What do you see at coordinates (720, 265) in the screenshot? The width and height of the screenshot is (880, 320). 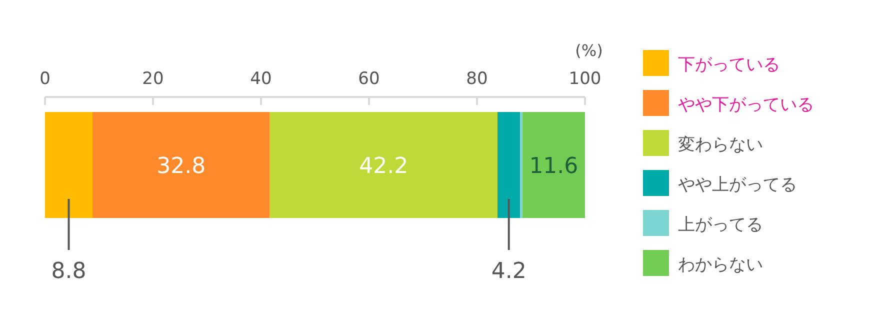 I see `legend-label: わからない` at bounding box center [720, 265].